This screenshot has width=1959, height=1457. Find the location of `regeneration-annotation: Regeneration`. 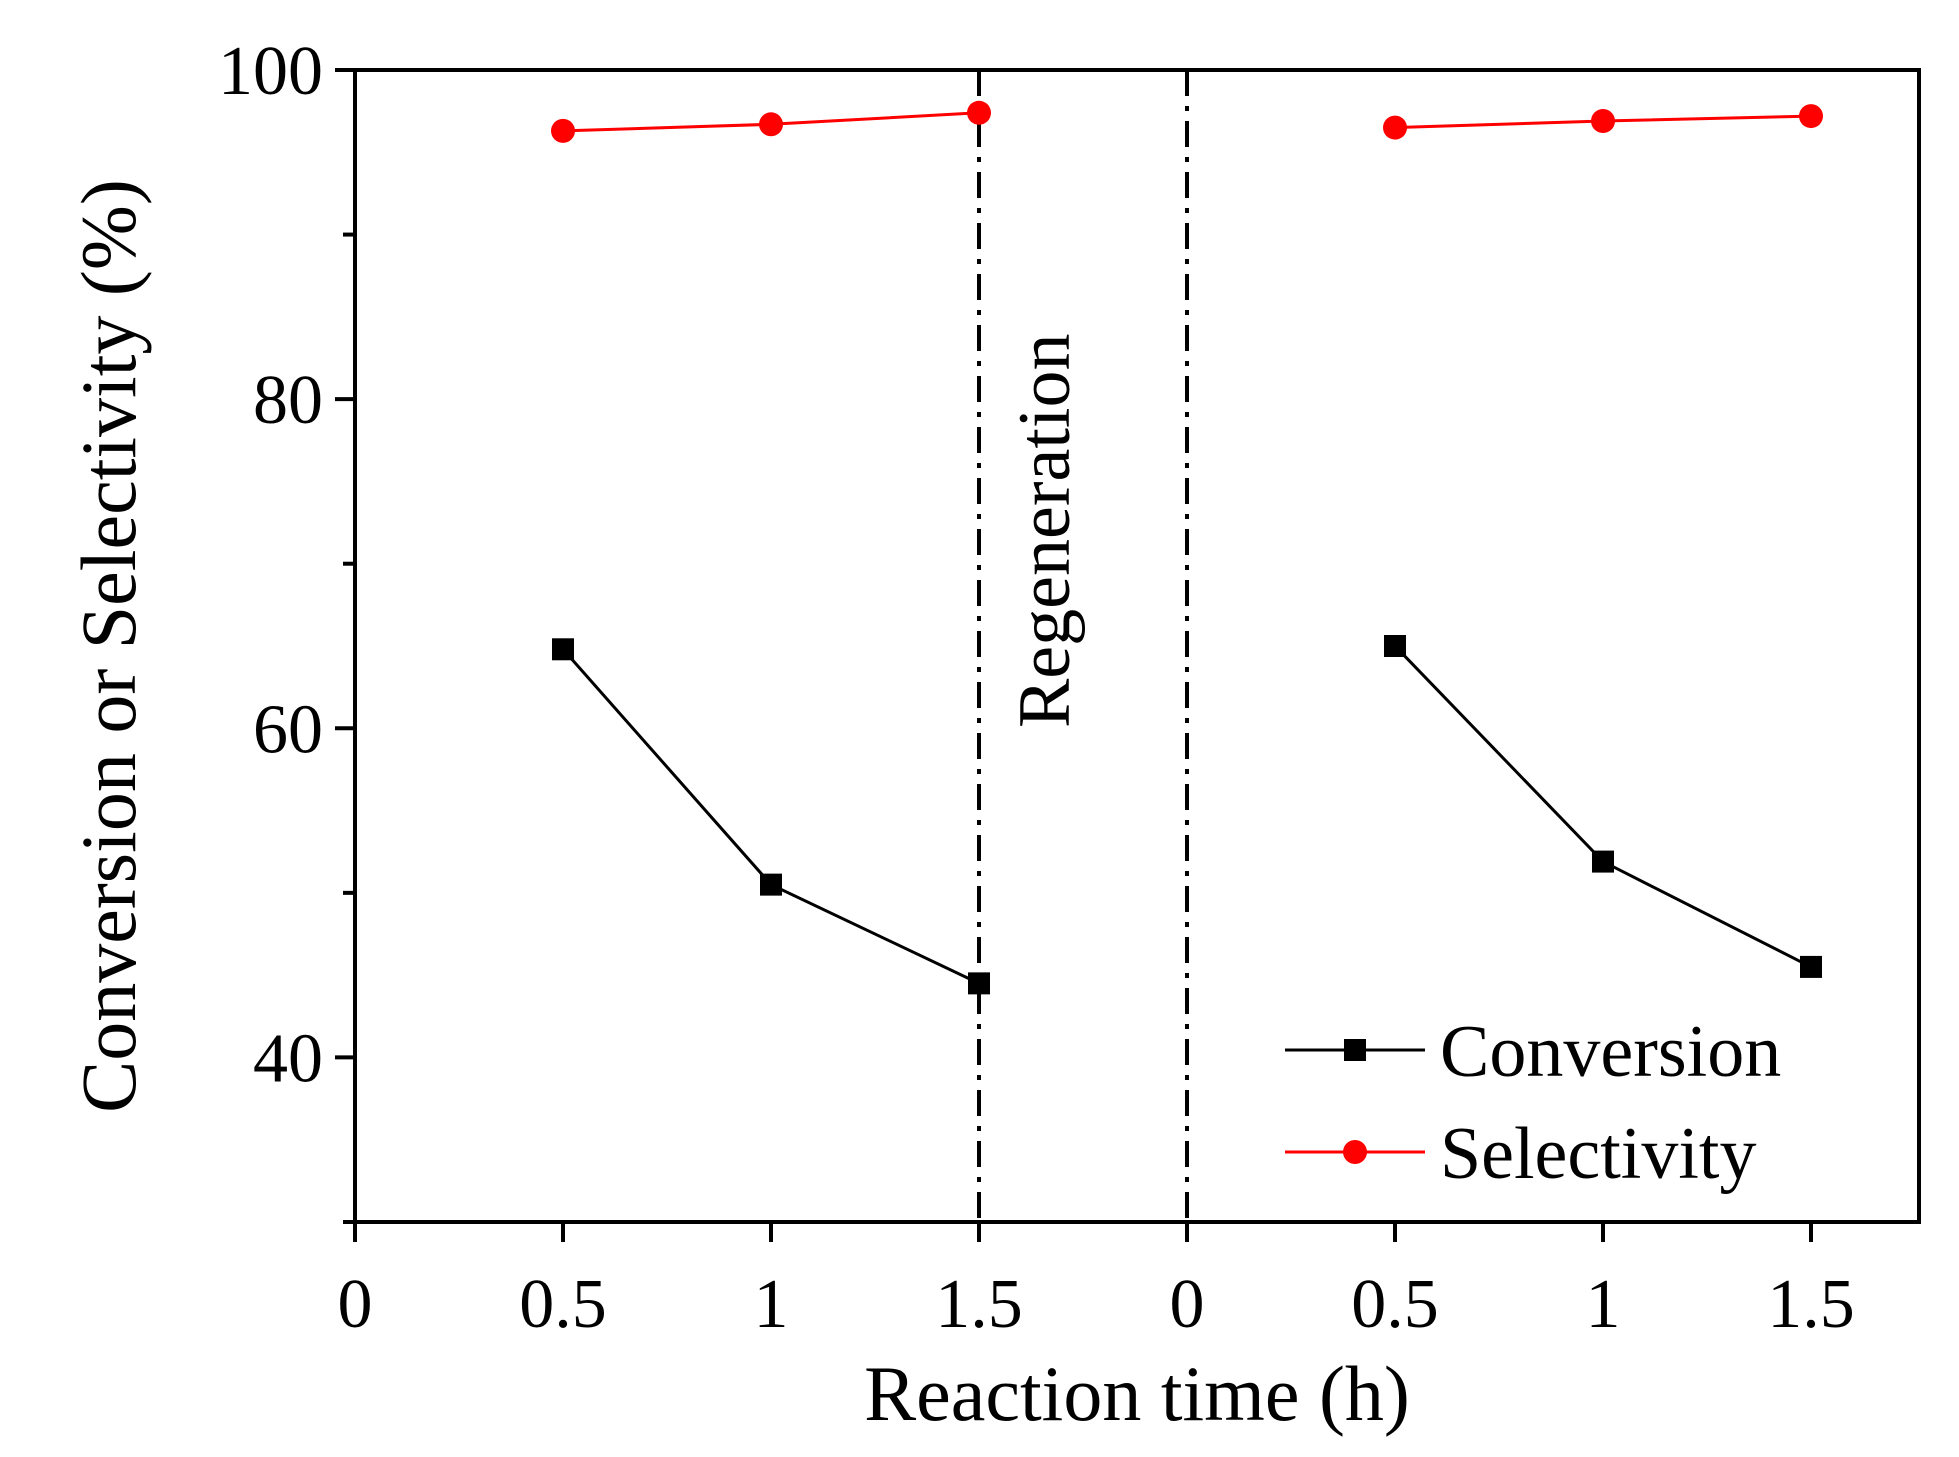

regeneration-annotation: Regeneration is located at coordinates (1045, 531).